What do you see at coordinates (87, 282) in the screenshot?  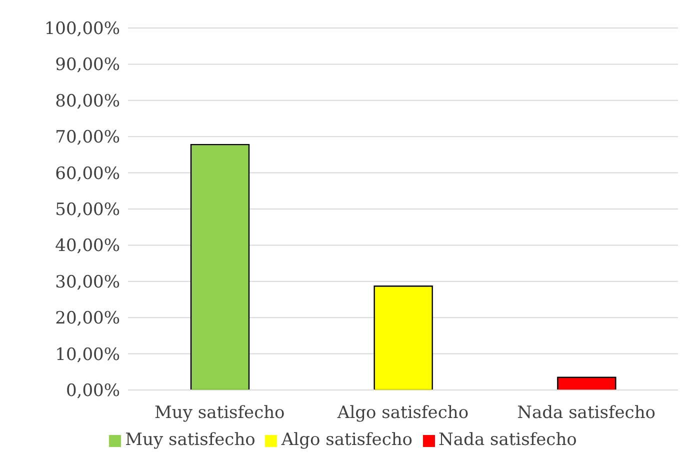 I see `y-tick-label: 30,00%` at bounding box center [87, 282].